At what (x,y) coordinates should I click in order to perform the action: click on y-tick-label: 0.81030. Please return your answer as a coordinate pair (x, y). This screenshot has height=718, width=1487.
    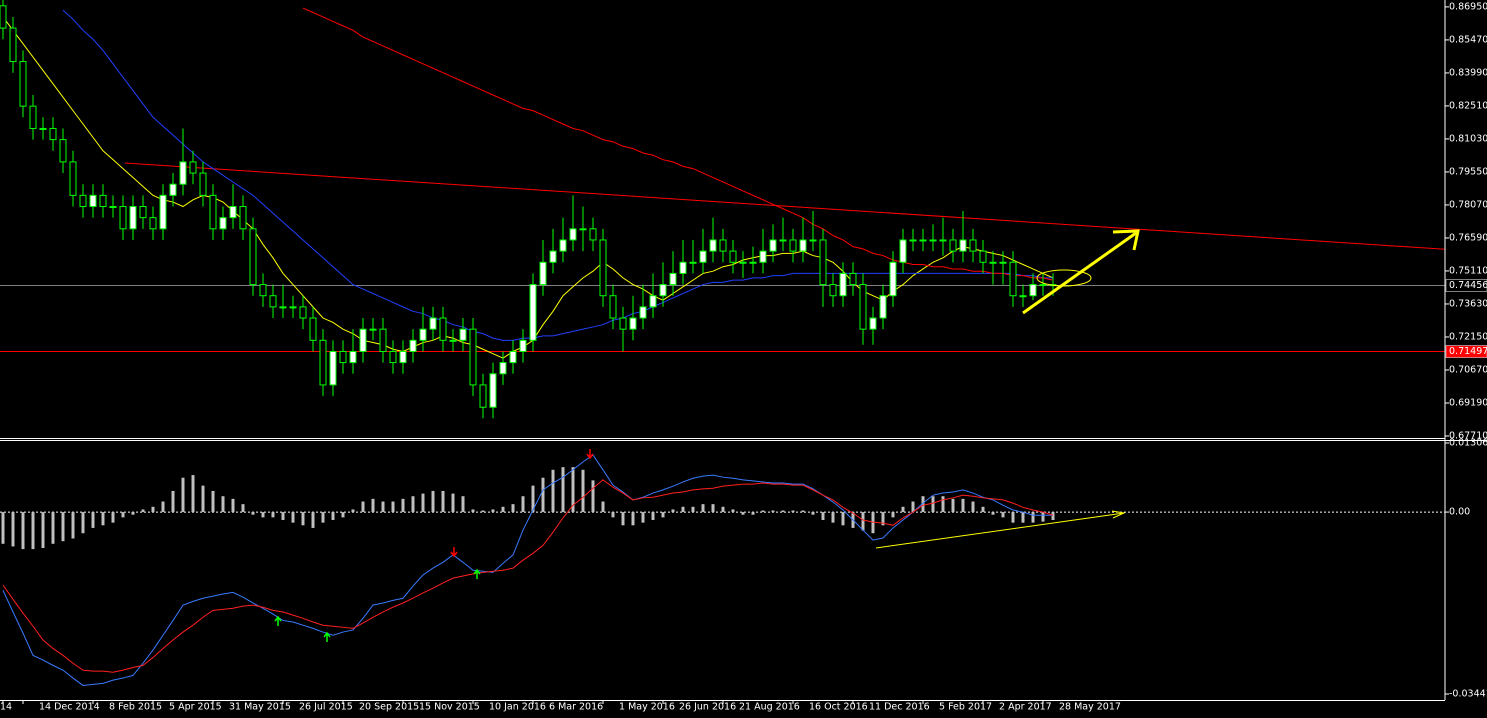
    Looking at the image, I should click on (1468, 138).